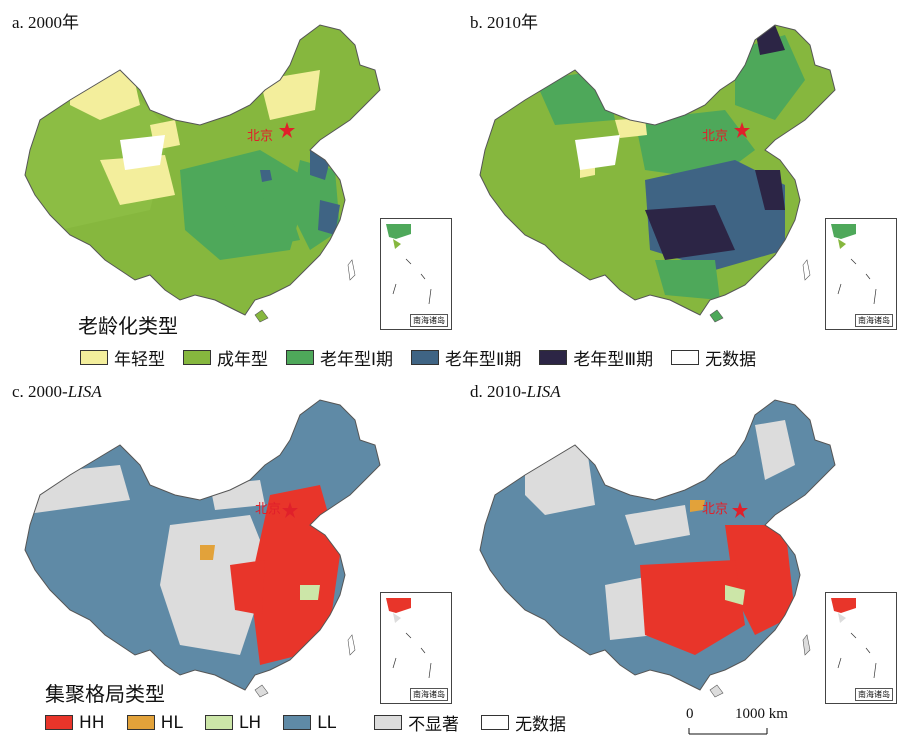 Image resolution: width=900 pixels, height=737 pixels. Describe the element at coordinates (728, 731) in the screenshot. I see `scale-bar` at that location.